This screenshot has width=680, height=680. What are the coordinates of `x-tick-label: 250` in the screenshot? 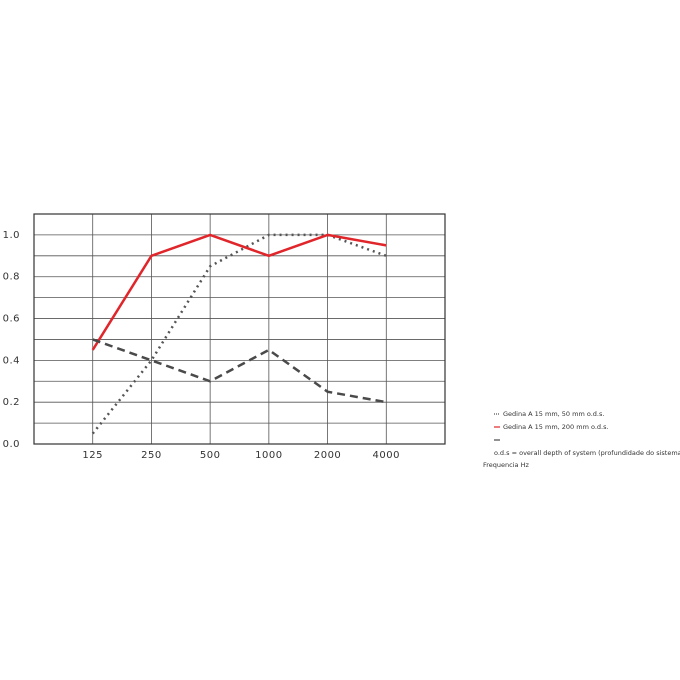 It's located at (151, 455).